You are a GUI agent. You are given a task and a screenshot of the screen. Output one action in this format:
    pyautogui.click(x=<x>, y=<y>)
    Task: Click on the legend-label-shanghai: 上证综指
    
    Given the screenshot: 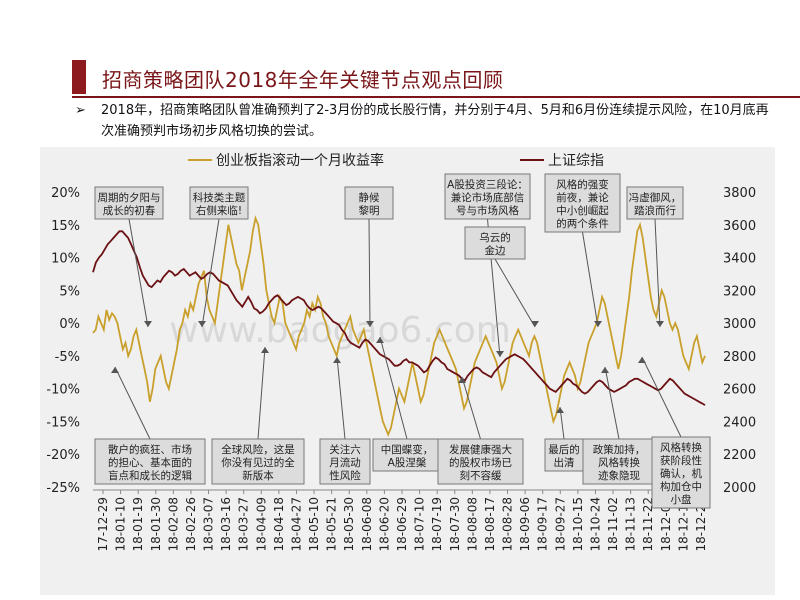 What is the action you would take?
    pyautogui.click(x=576, y=161)
    